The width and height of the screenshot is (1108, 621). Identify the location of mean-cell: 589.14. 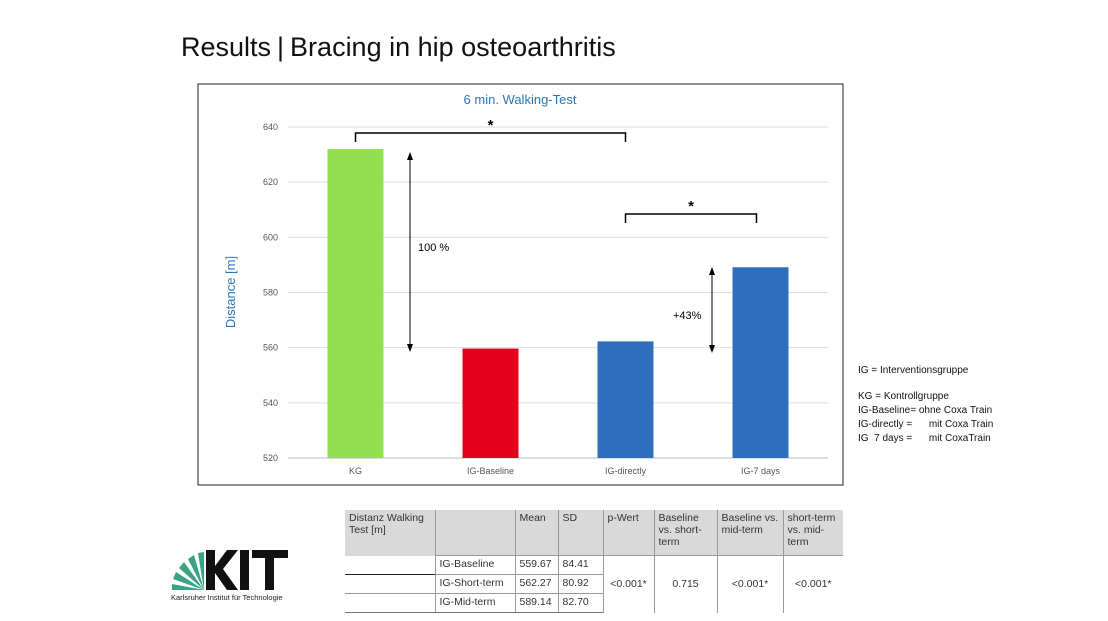
(536, 603).